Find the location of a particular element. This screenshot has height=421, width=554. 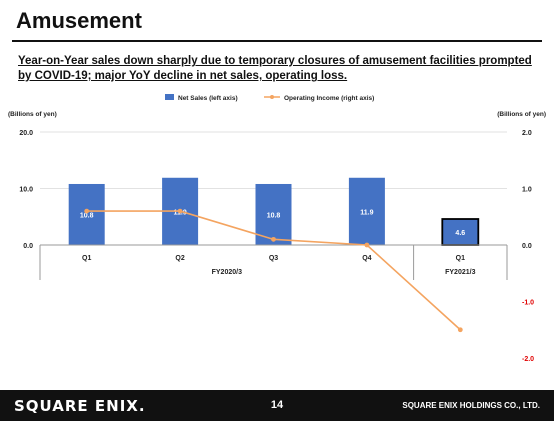

left-tick-label: 20.0 is located at coordinates (26, 133).